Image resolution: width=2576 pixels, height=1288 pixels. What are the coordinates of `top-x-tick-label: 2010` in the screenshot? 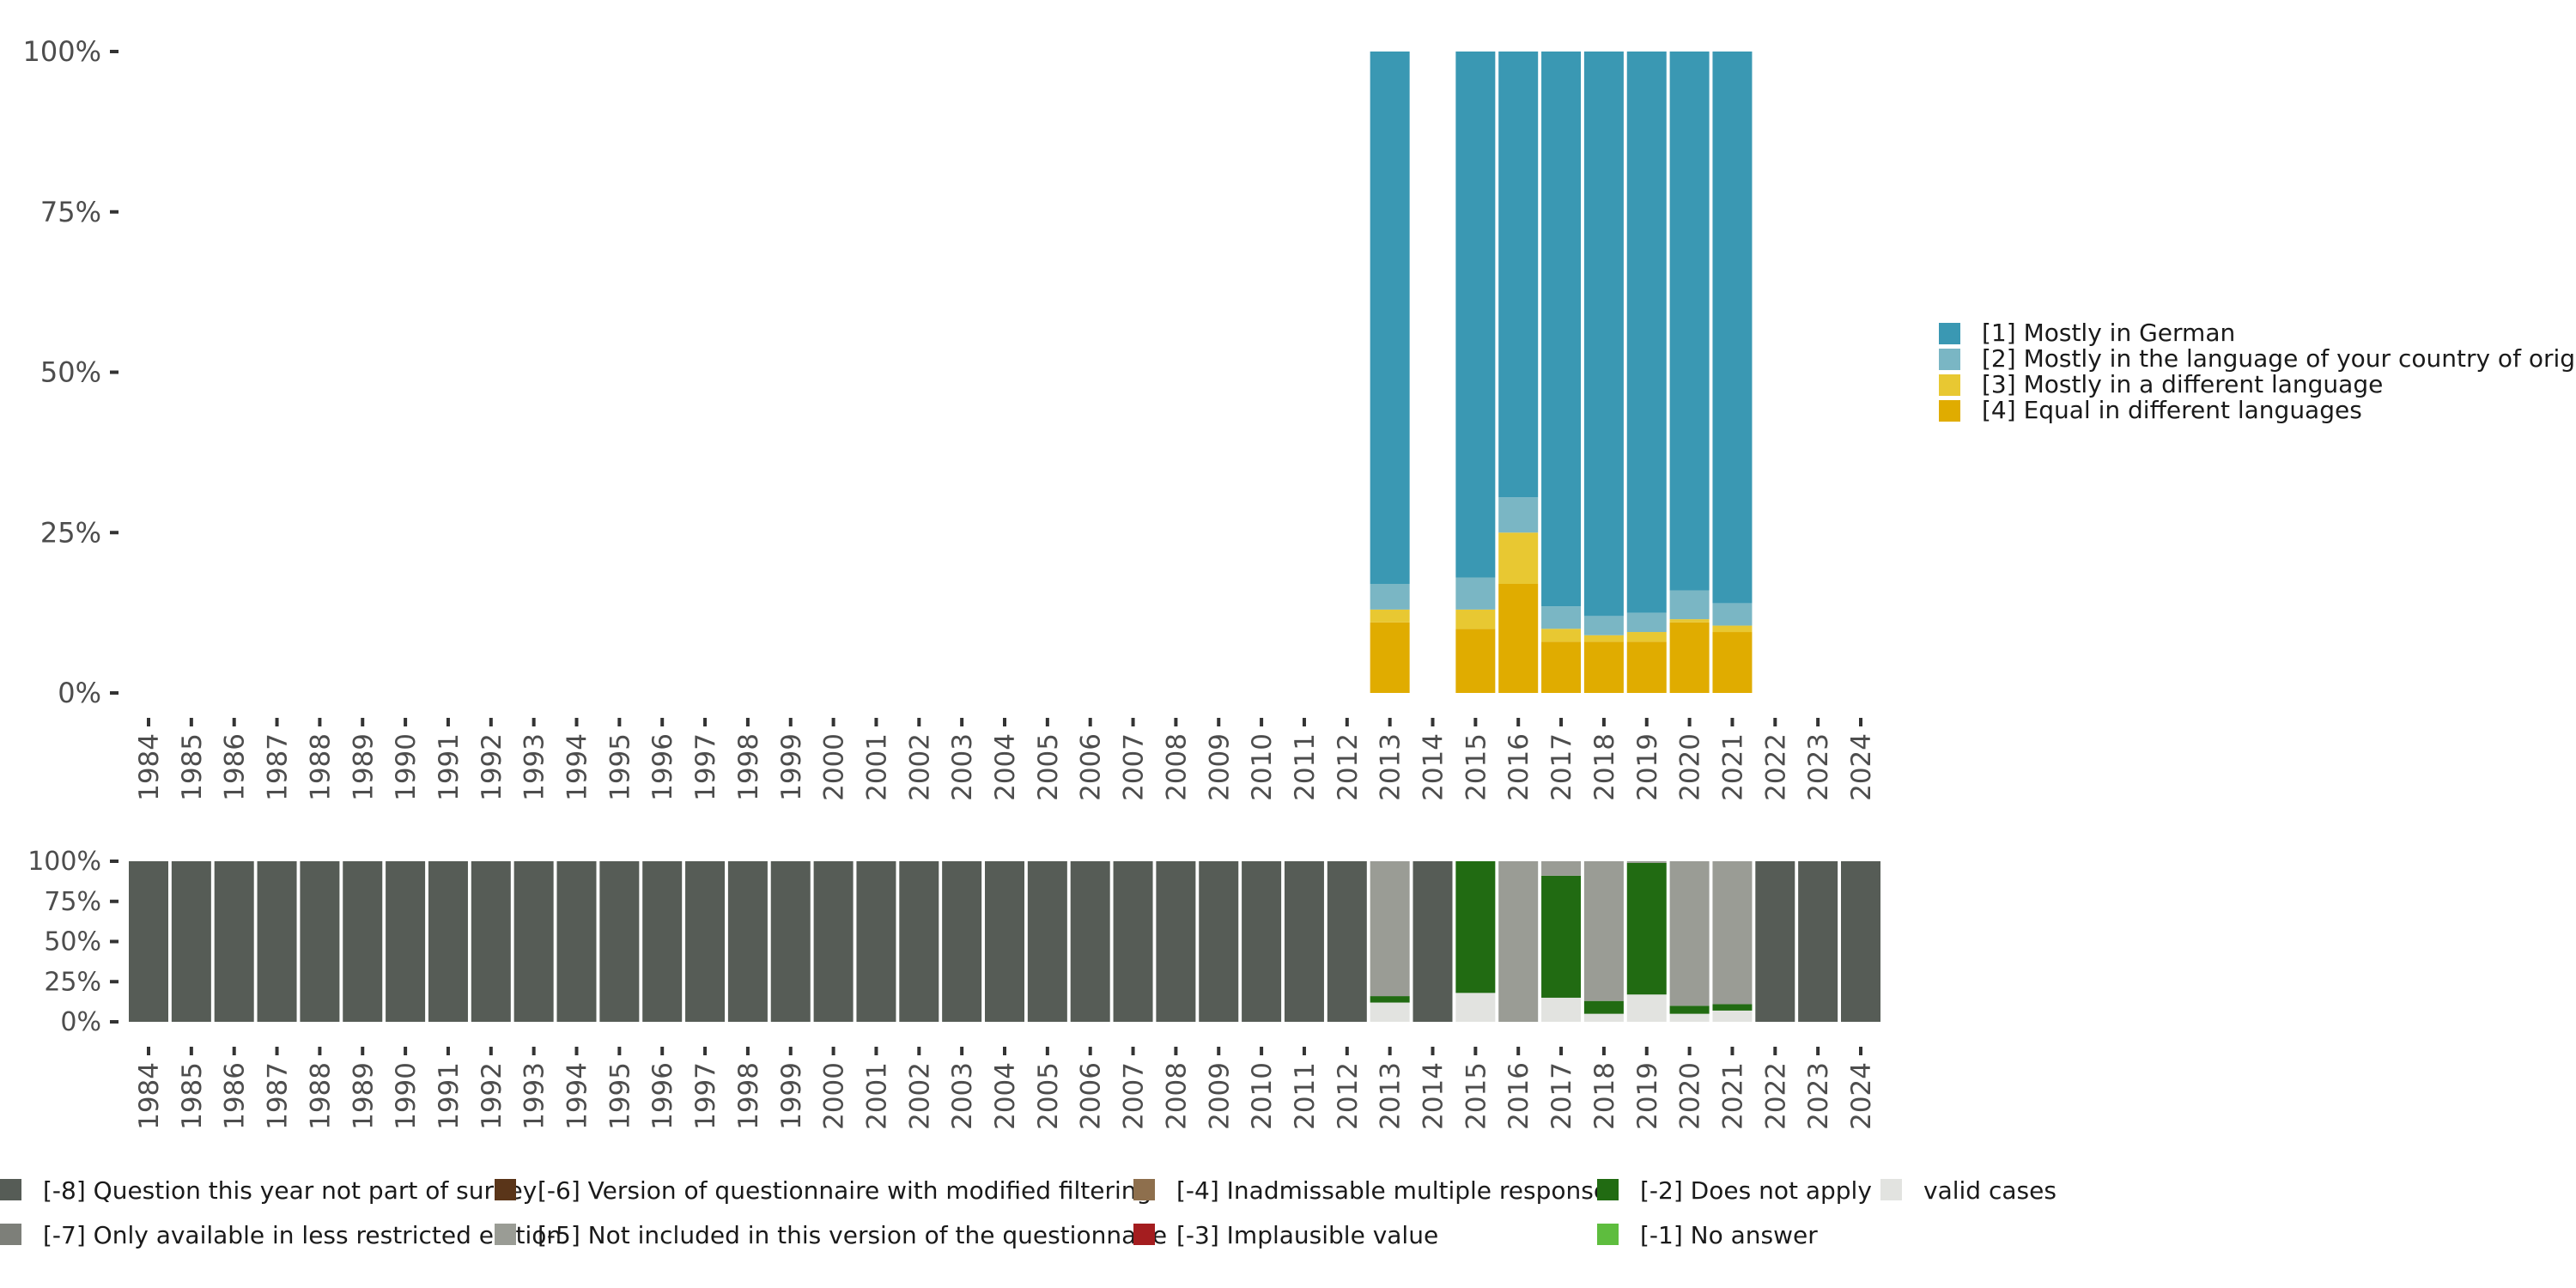 It's located at (1262, 767).